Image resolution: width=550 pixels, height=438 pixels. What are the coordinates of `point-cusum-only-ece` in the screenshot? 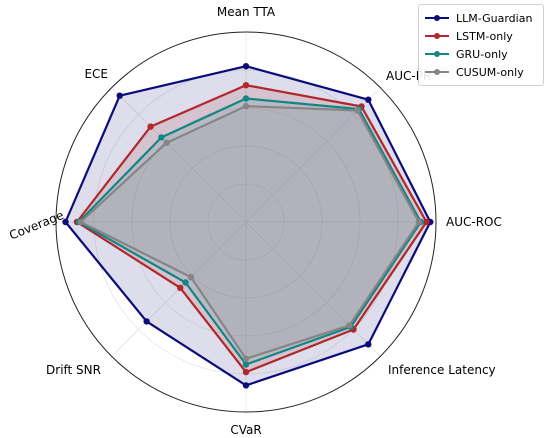 It's located at (166, 142).